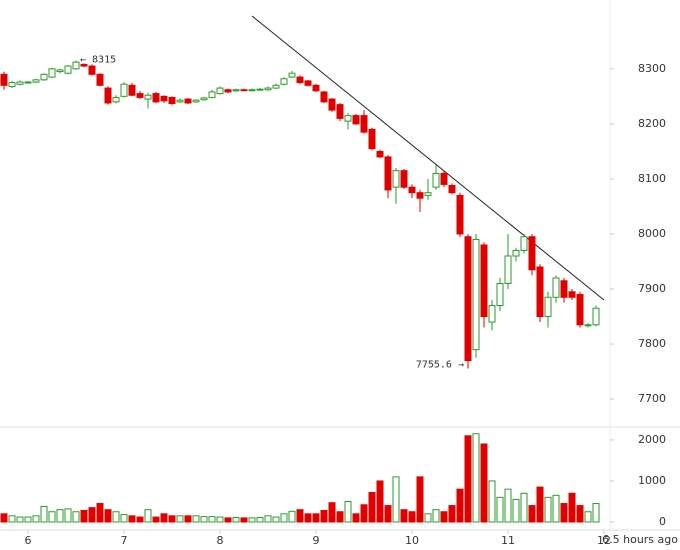  I want to click on volume-tick-label: 0, so click(662, 521).